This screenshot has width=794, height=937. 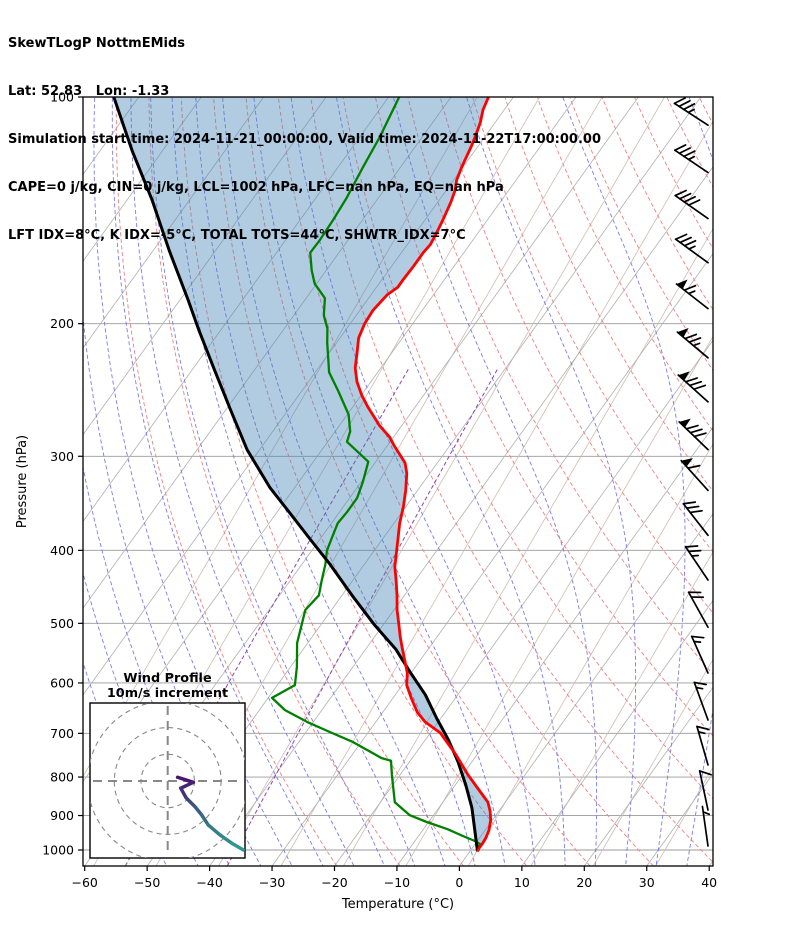 I want to click on pressure-tick-label: 1000, so click(x=58, y=850).